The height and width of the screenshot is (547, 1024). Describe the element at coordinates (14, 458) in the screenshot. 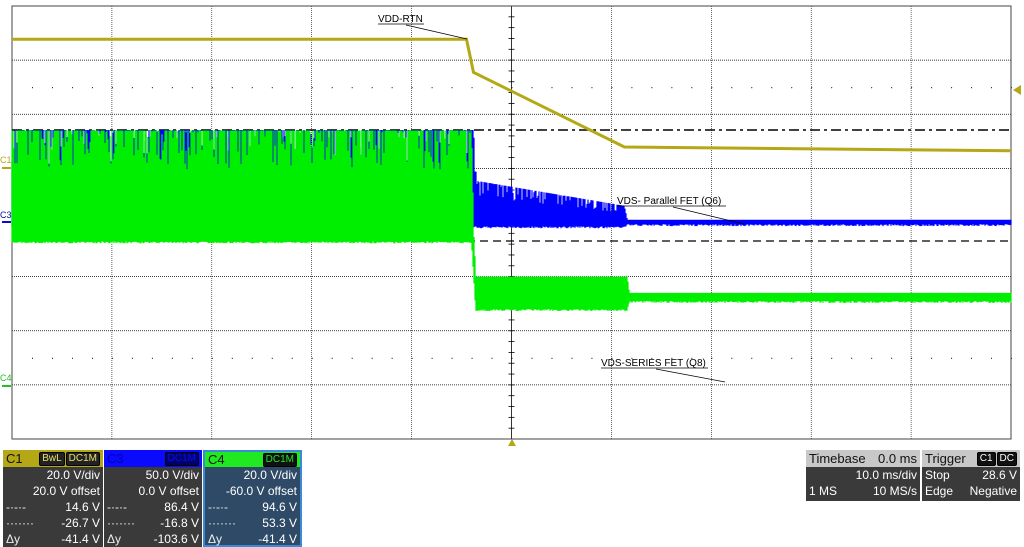

I see `channel-label: C1` at that location.